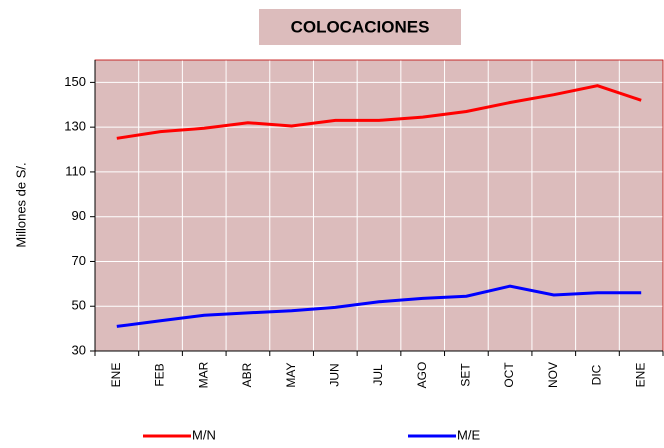 This screenshot has width=664, height=448. What do you see at coordinates (160, 374) in the screenshot?
I see `x-tick-label: FEB` at bounding box center [160, 374].